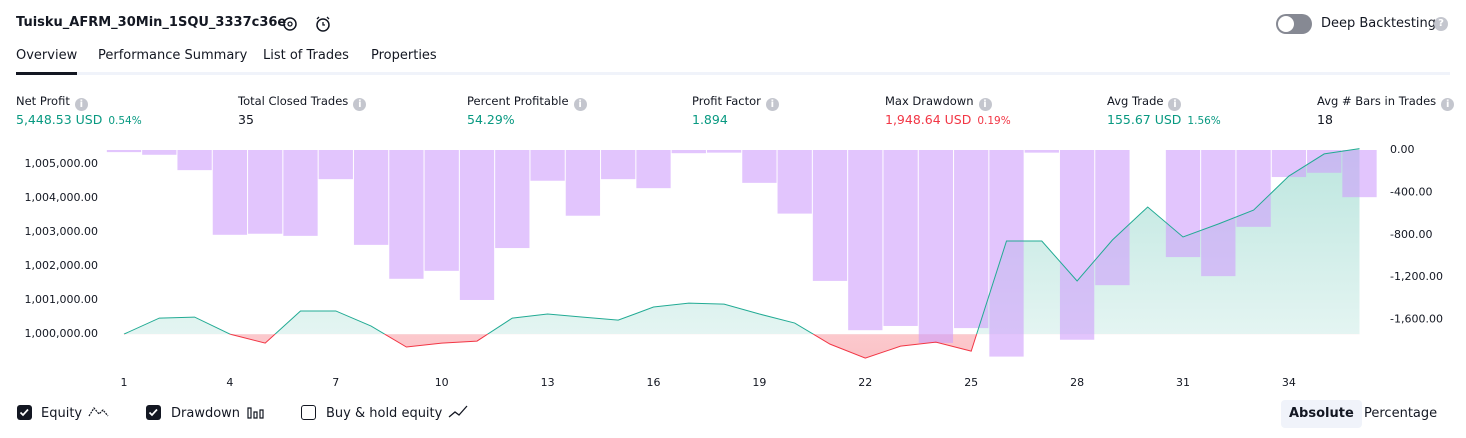 The image size is (1466, 438). What do you see at coordinates (971, 382) in the screenshot?
I see `x-tick-label: 25` at bounding box center [971, 382].